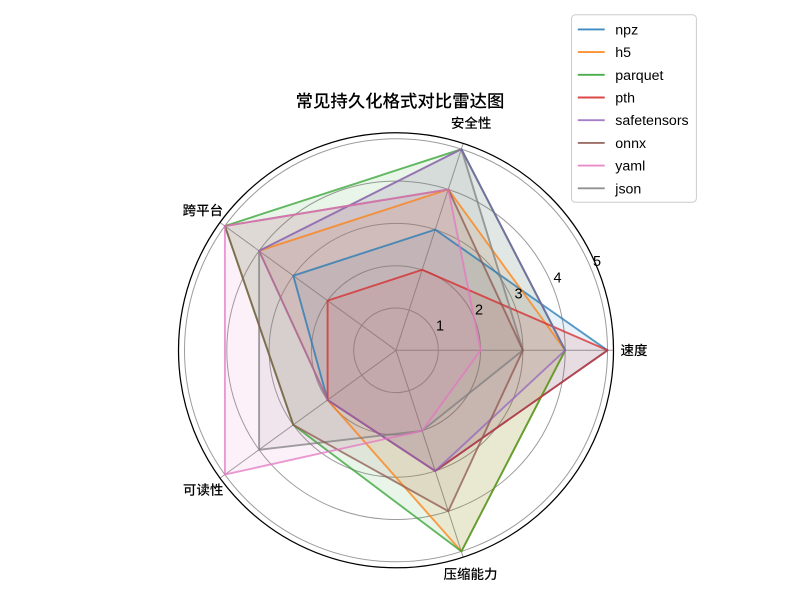 This screenshot has height=605, width=800. I want to click on svg-text: onnx, so click(630, 144).